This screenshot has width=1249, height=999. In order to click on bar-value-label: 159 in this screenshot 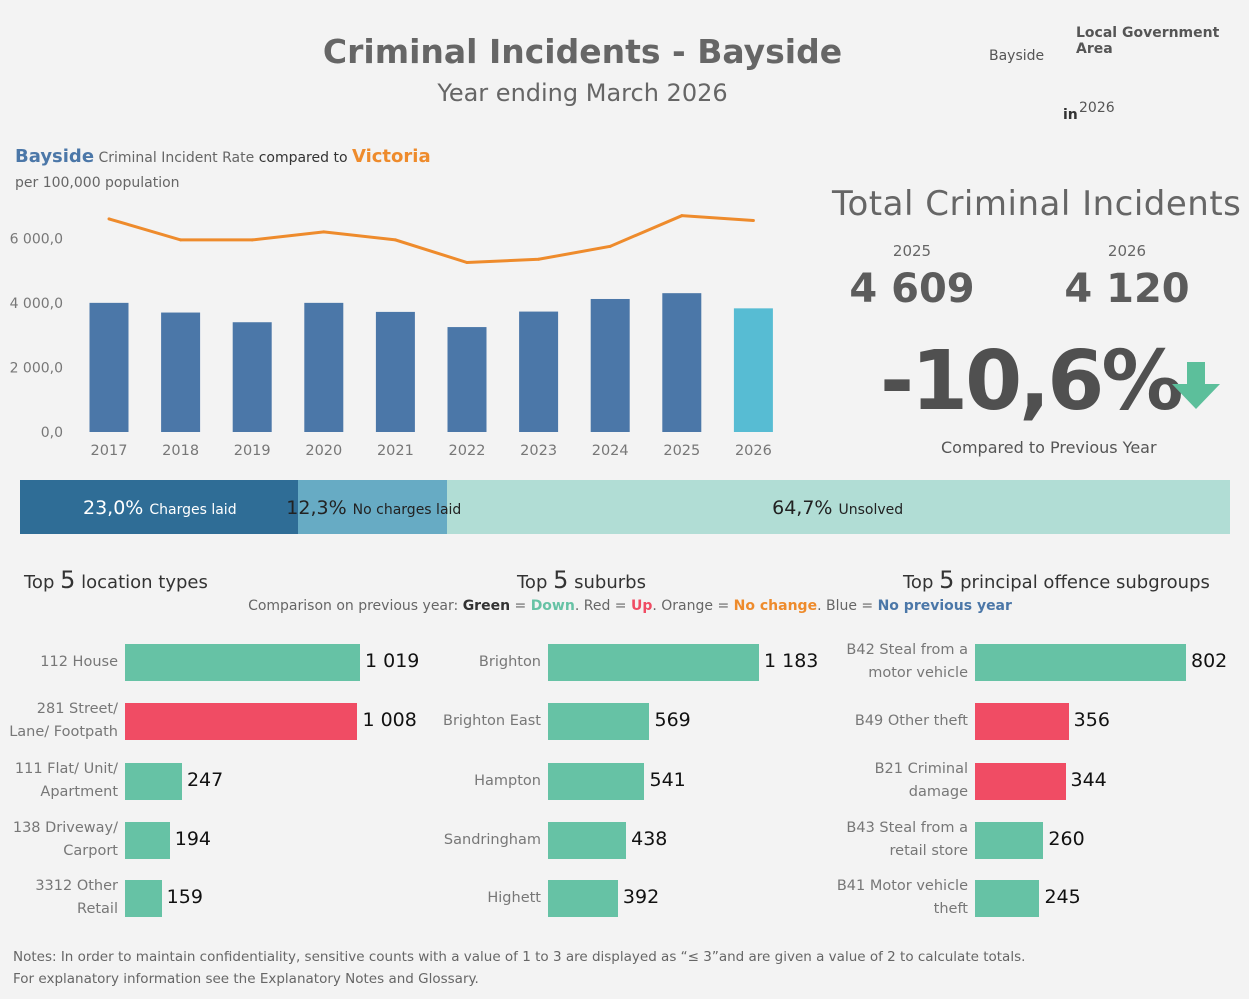, I will do `click(184, 897)`.